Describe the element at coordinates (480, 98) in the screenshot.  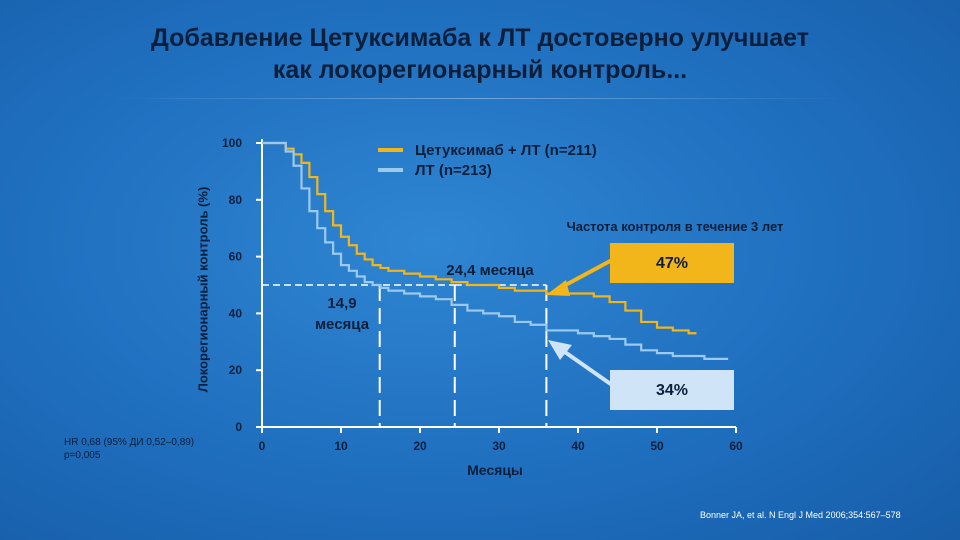
I see `title-divider` at that location.